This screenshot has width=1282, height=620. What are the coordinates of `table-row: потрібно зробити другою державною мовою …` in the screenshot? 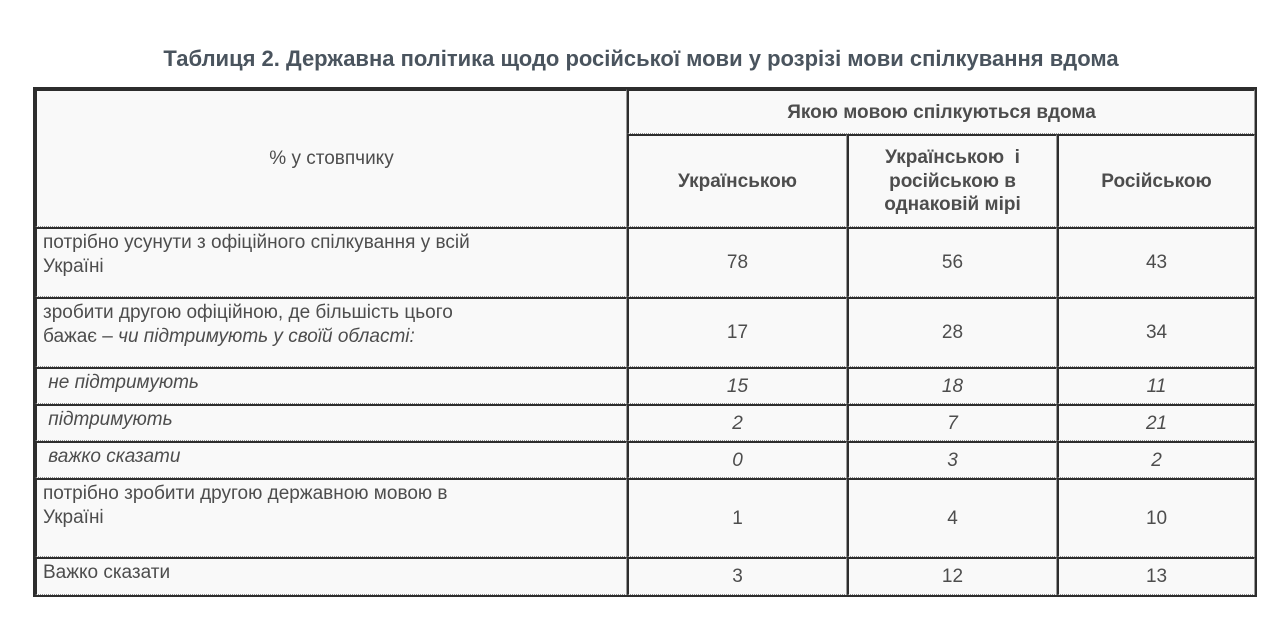 It's located at (645, 518).